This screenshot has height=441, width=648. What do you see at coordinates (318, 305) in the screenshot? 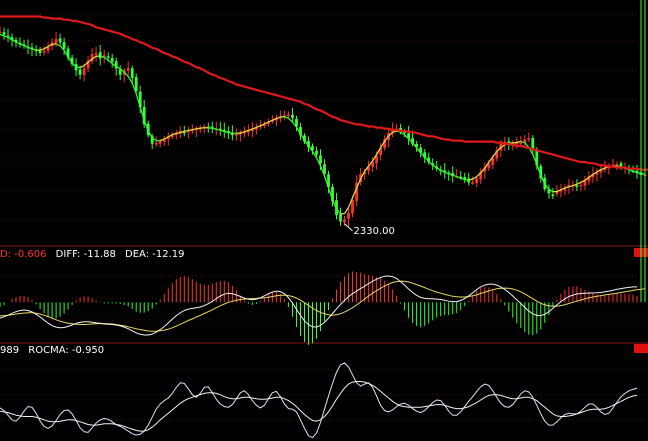
I see `diff-line` at bounding box center [318, 305].